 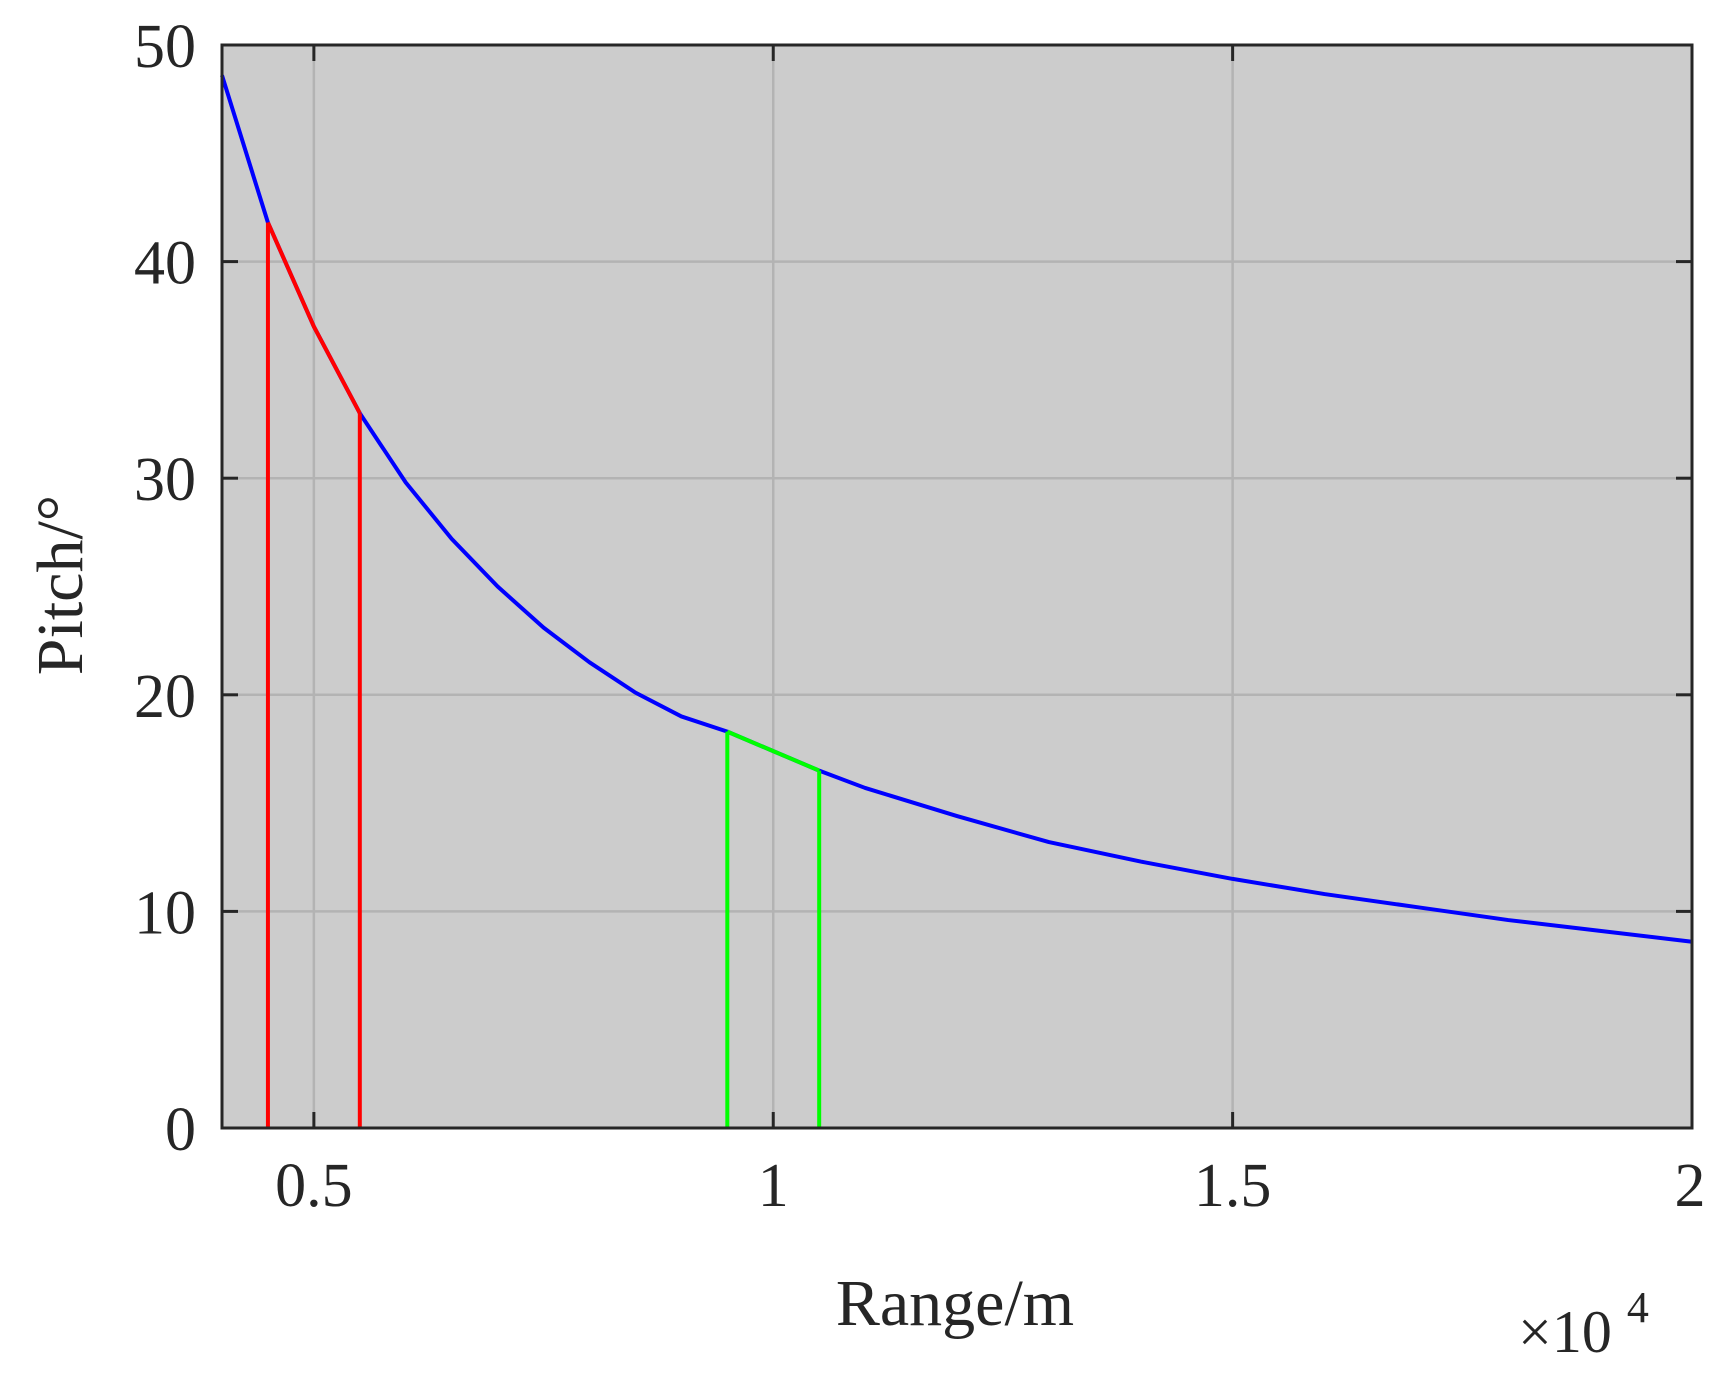 I want to click on x-axis-exponent: ×10 4, so click(x=1583, y=1324).